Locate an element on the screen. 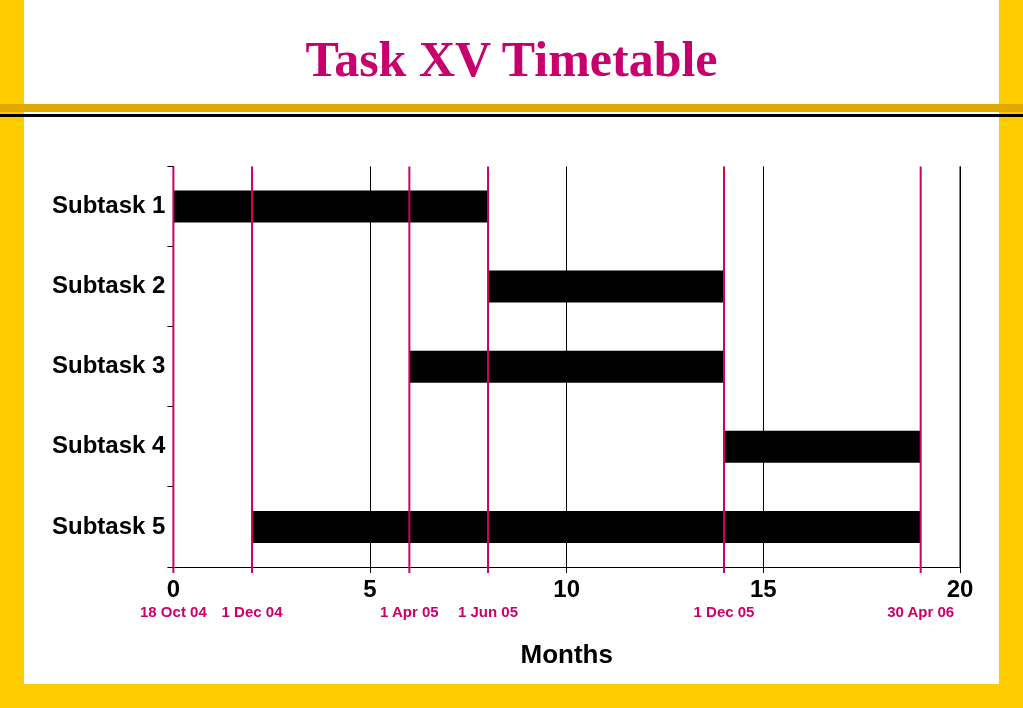 The height and width of the screenshot is (708, 1023). y-tick-label: Subtask 4 is located at coordinates (109, 445).